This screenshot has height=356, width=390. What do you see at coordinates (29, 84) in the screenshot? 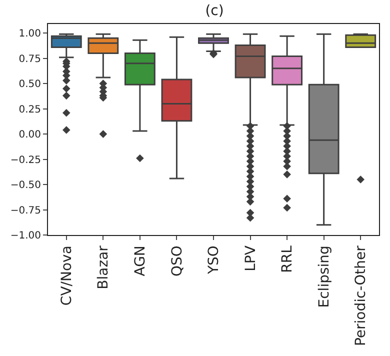
I see `y-tick-label: 0.50` at bounding box center [29, 84].